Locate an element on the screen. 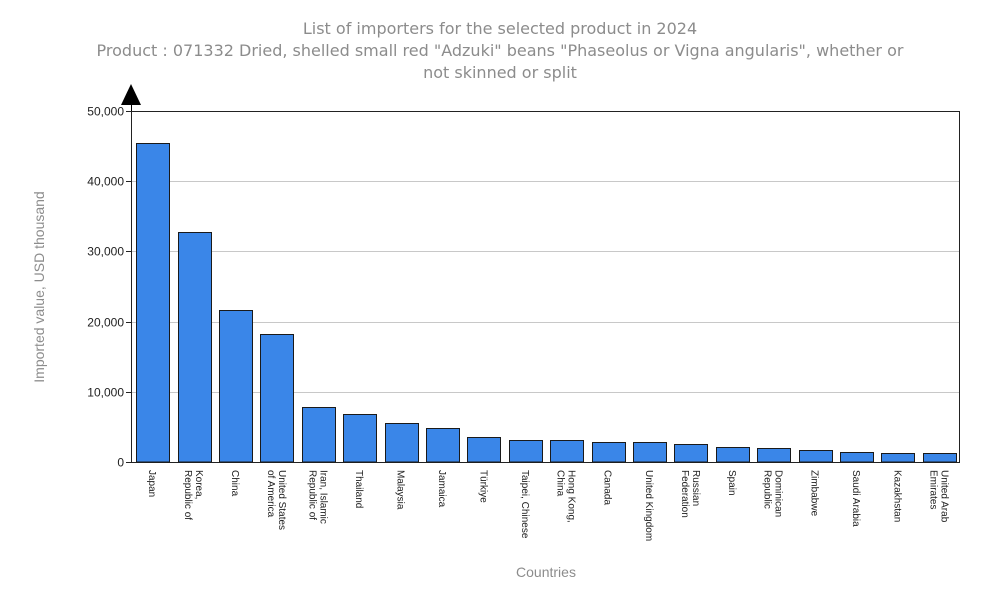  x-tick-label: China is located at coordinates (234, 483).